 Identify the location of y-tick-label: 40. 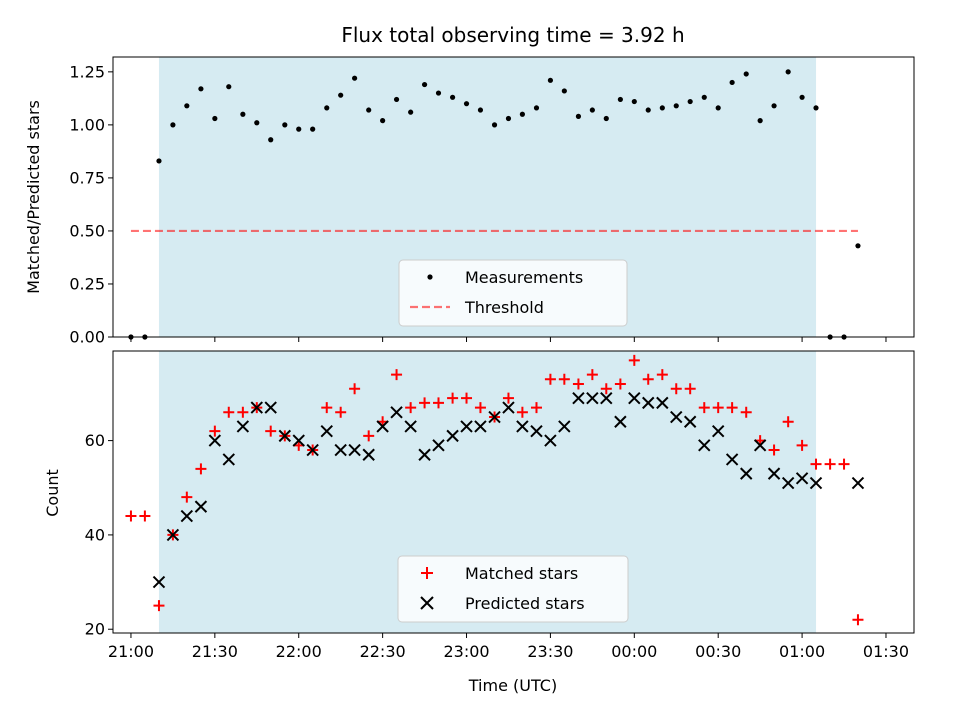
(95, 534).